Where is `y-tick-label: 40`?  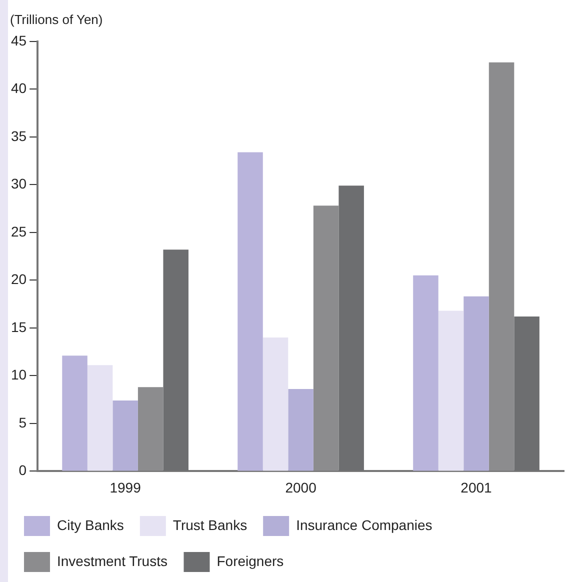 y-tick-label: 40 is located at coordinates (18, 88).